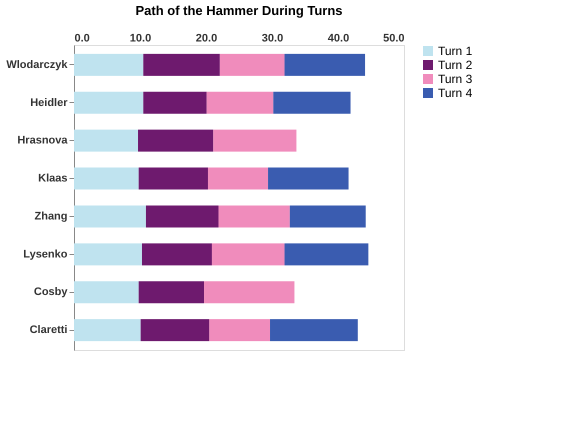 This screenshot has height=423, width=570. Describe the element at coordinates (455, 79) in the screenshot. I see `legend-label: Turn 3` at that location.